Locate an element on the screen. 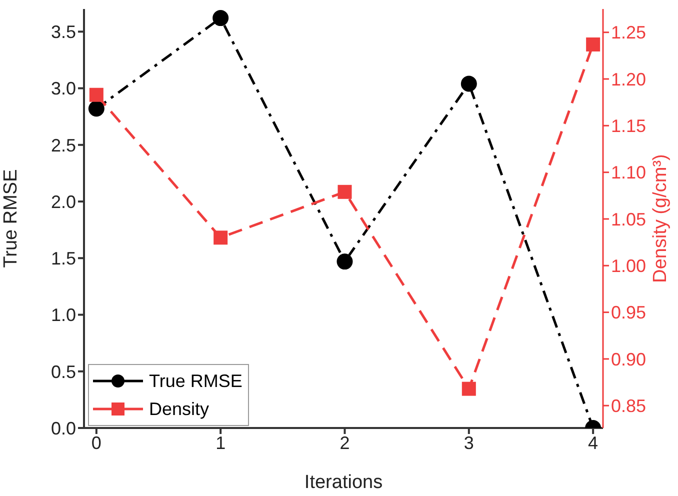 The image size is (678, 496). y2-tick-label: 1.15 is located at coordinates (628, 126).